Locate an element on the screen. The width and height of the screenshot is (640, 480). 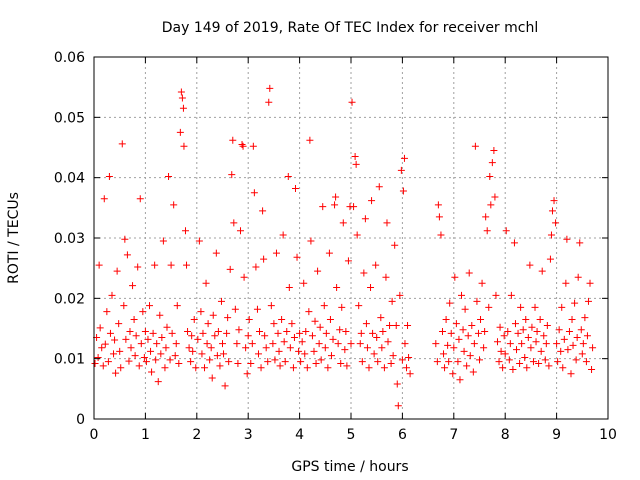
y-tick-label: 0.03 is located at coordinates (69, 239).